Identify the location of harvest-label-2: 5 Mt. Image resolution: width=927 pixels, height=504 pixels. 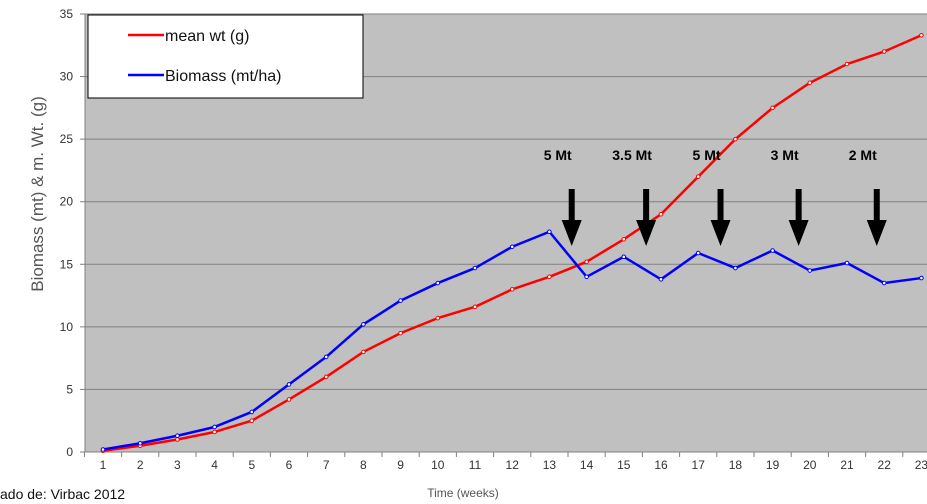
(707, 155).